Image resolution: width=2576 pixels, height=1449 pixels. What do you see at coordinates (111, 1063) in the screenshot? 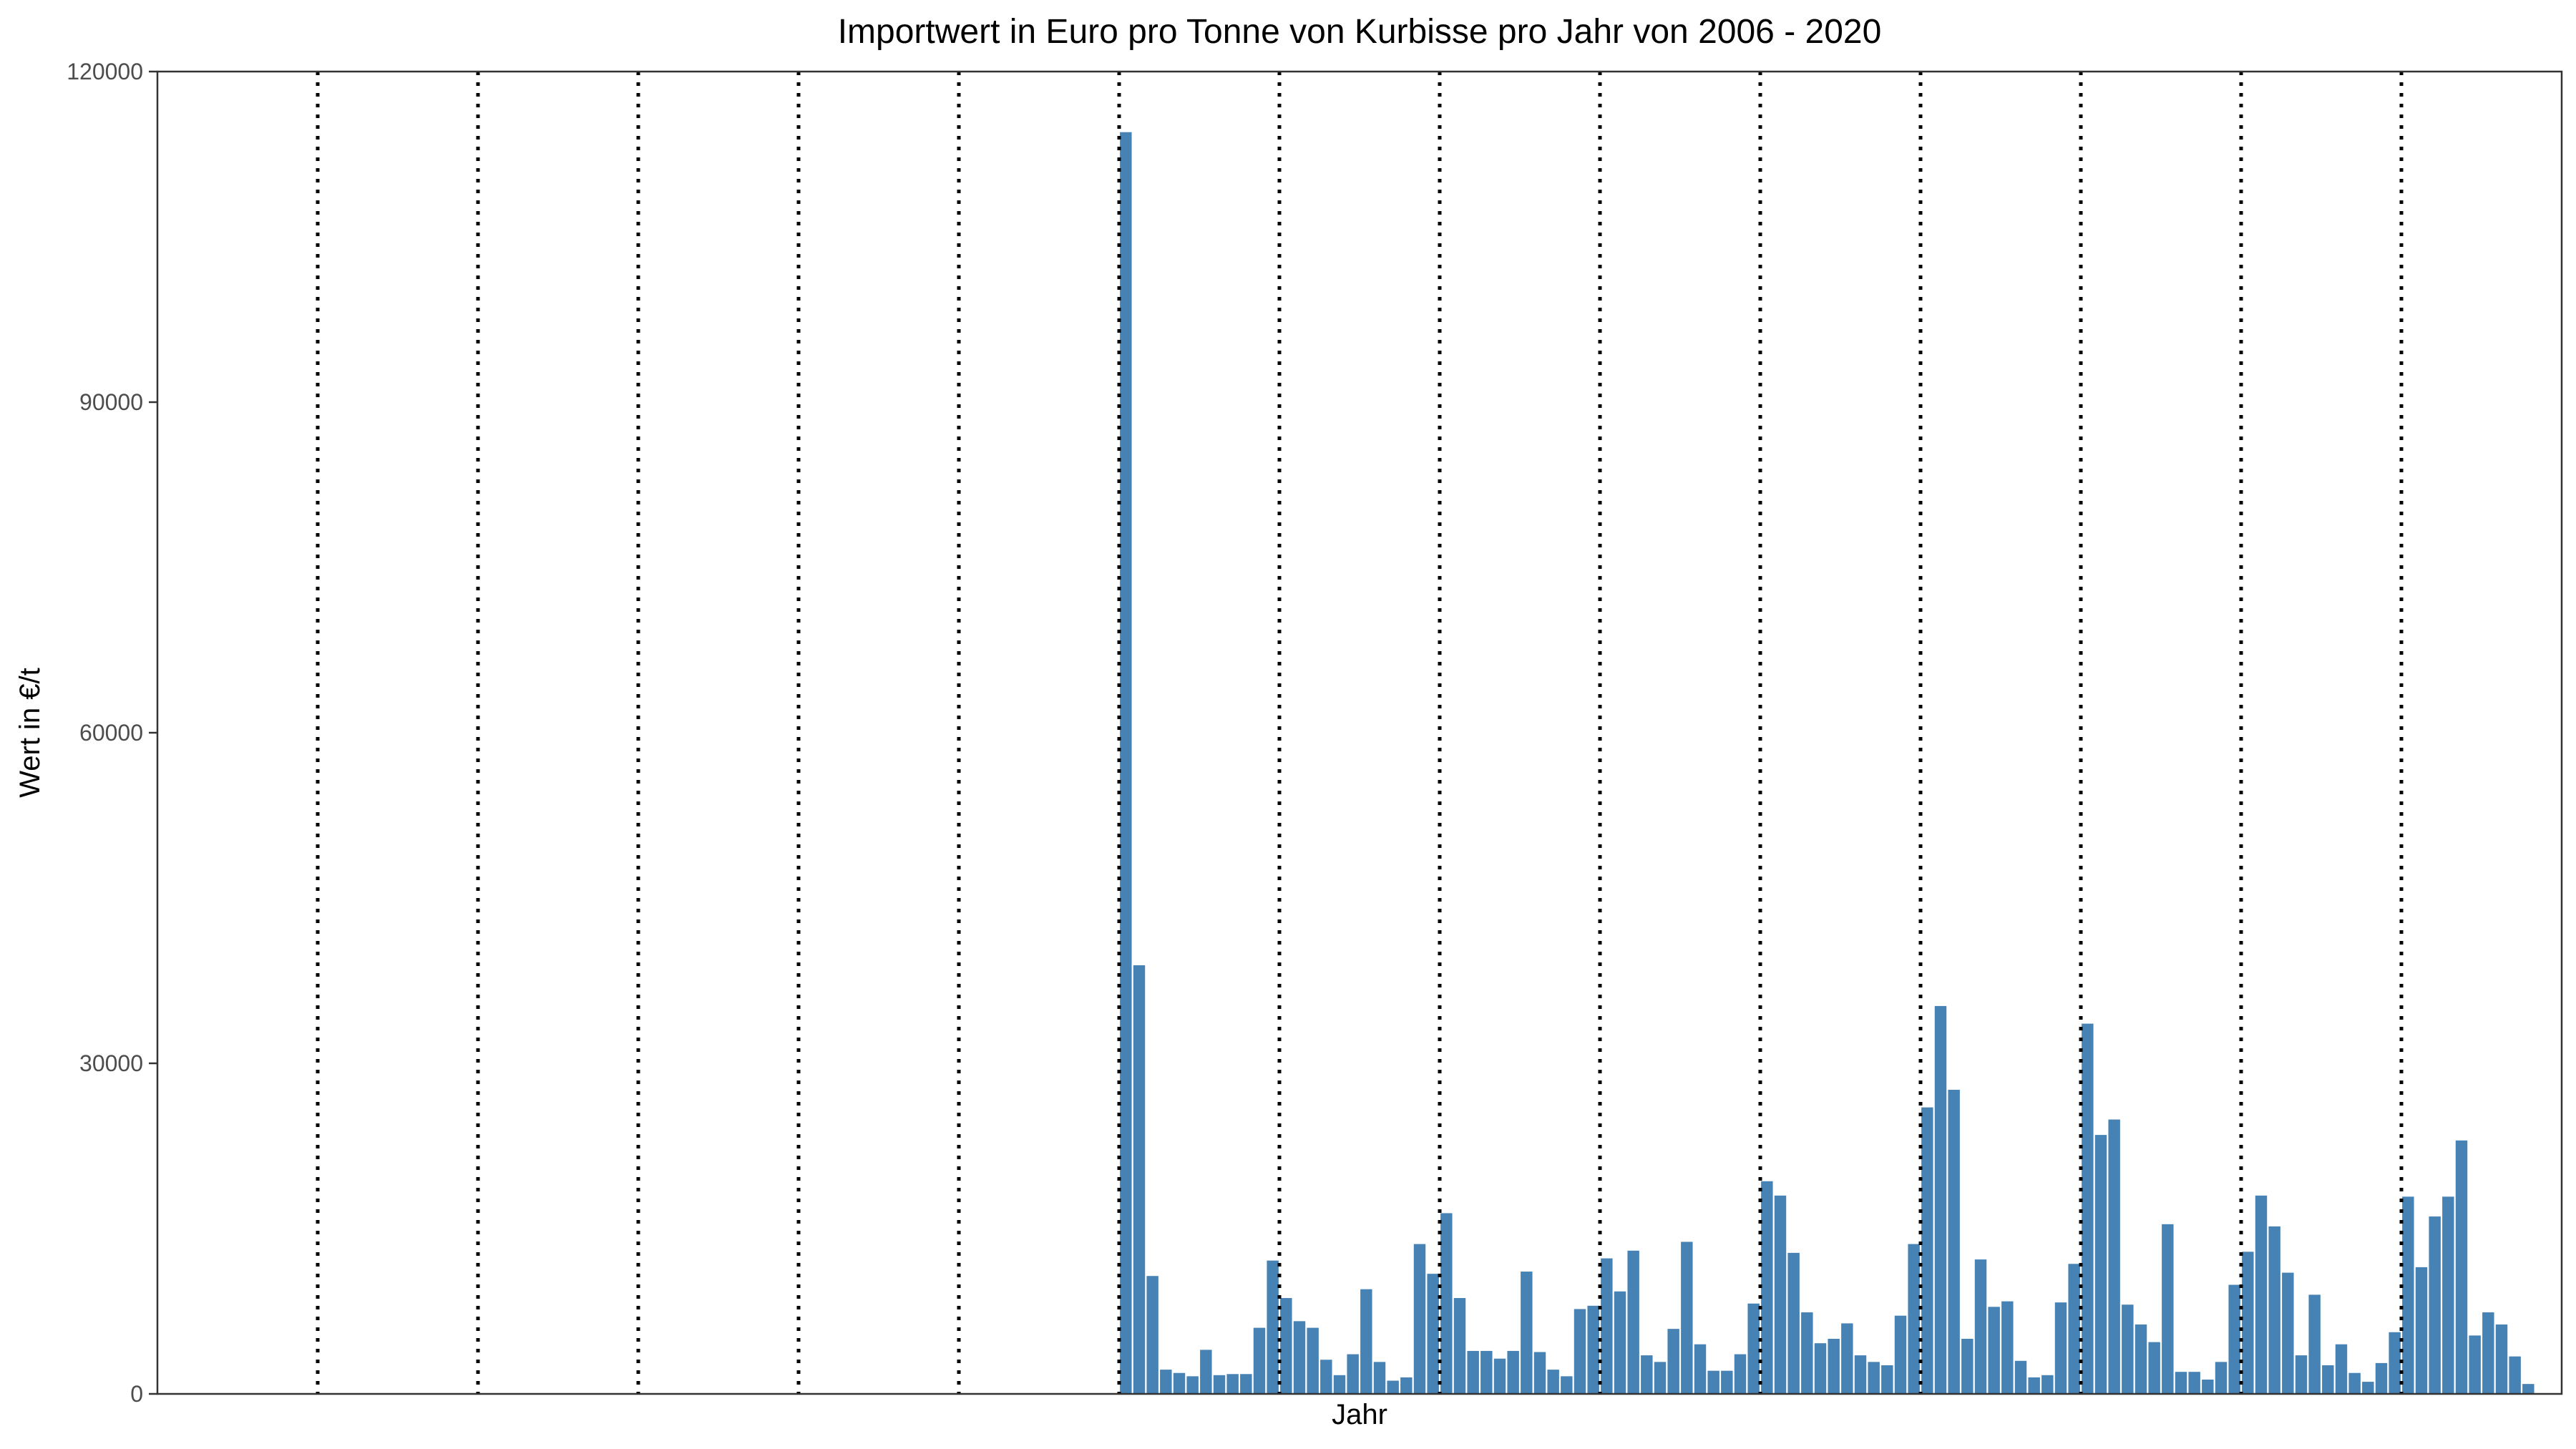
I see `y-tick-label-1: 30000` at bounding box center [111, 1063].